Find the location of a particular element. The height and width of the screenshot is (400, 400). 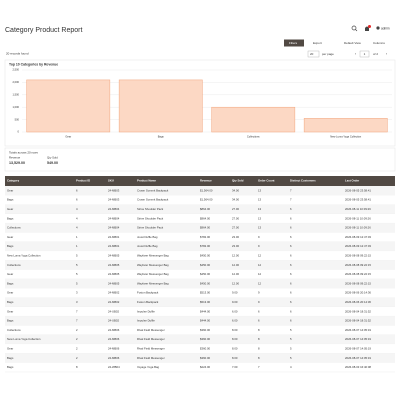

table-cell: 4 is located at coordinates (77, 218).